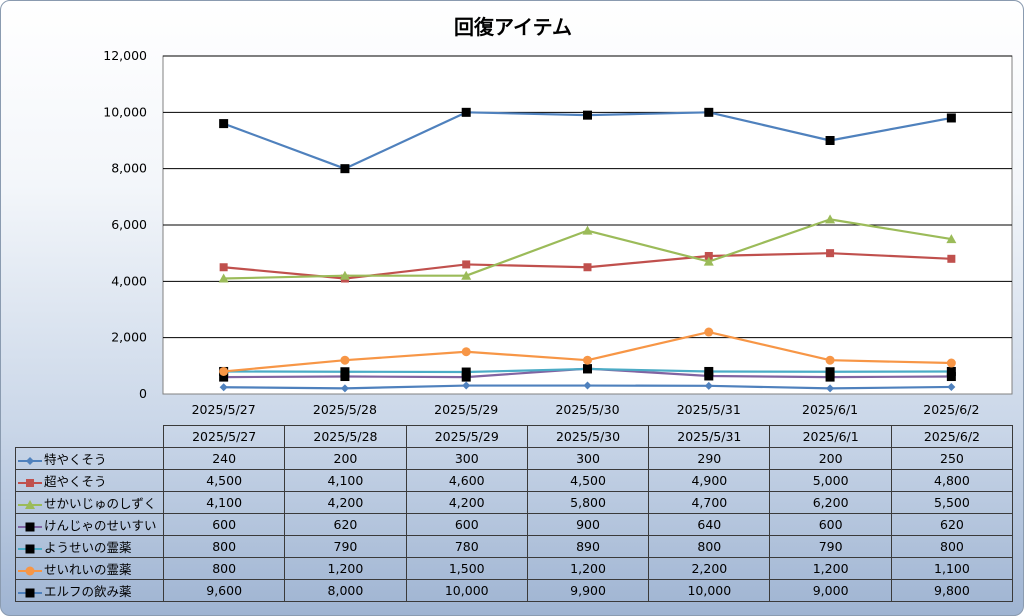 This screenshot has height=616, width=1024. What do you see at coordinates (345, 524) in the screenshot?
I see `table-cell: 620` at bounding box center [345, 524].